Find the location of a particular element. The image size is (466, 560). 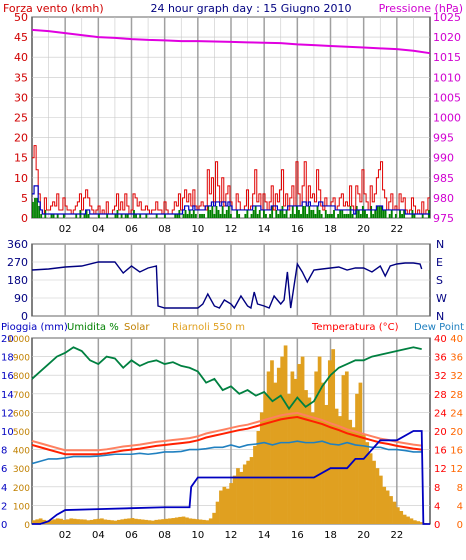

pressure-line is located at coordinates (231, 41).